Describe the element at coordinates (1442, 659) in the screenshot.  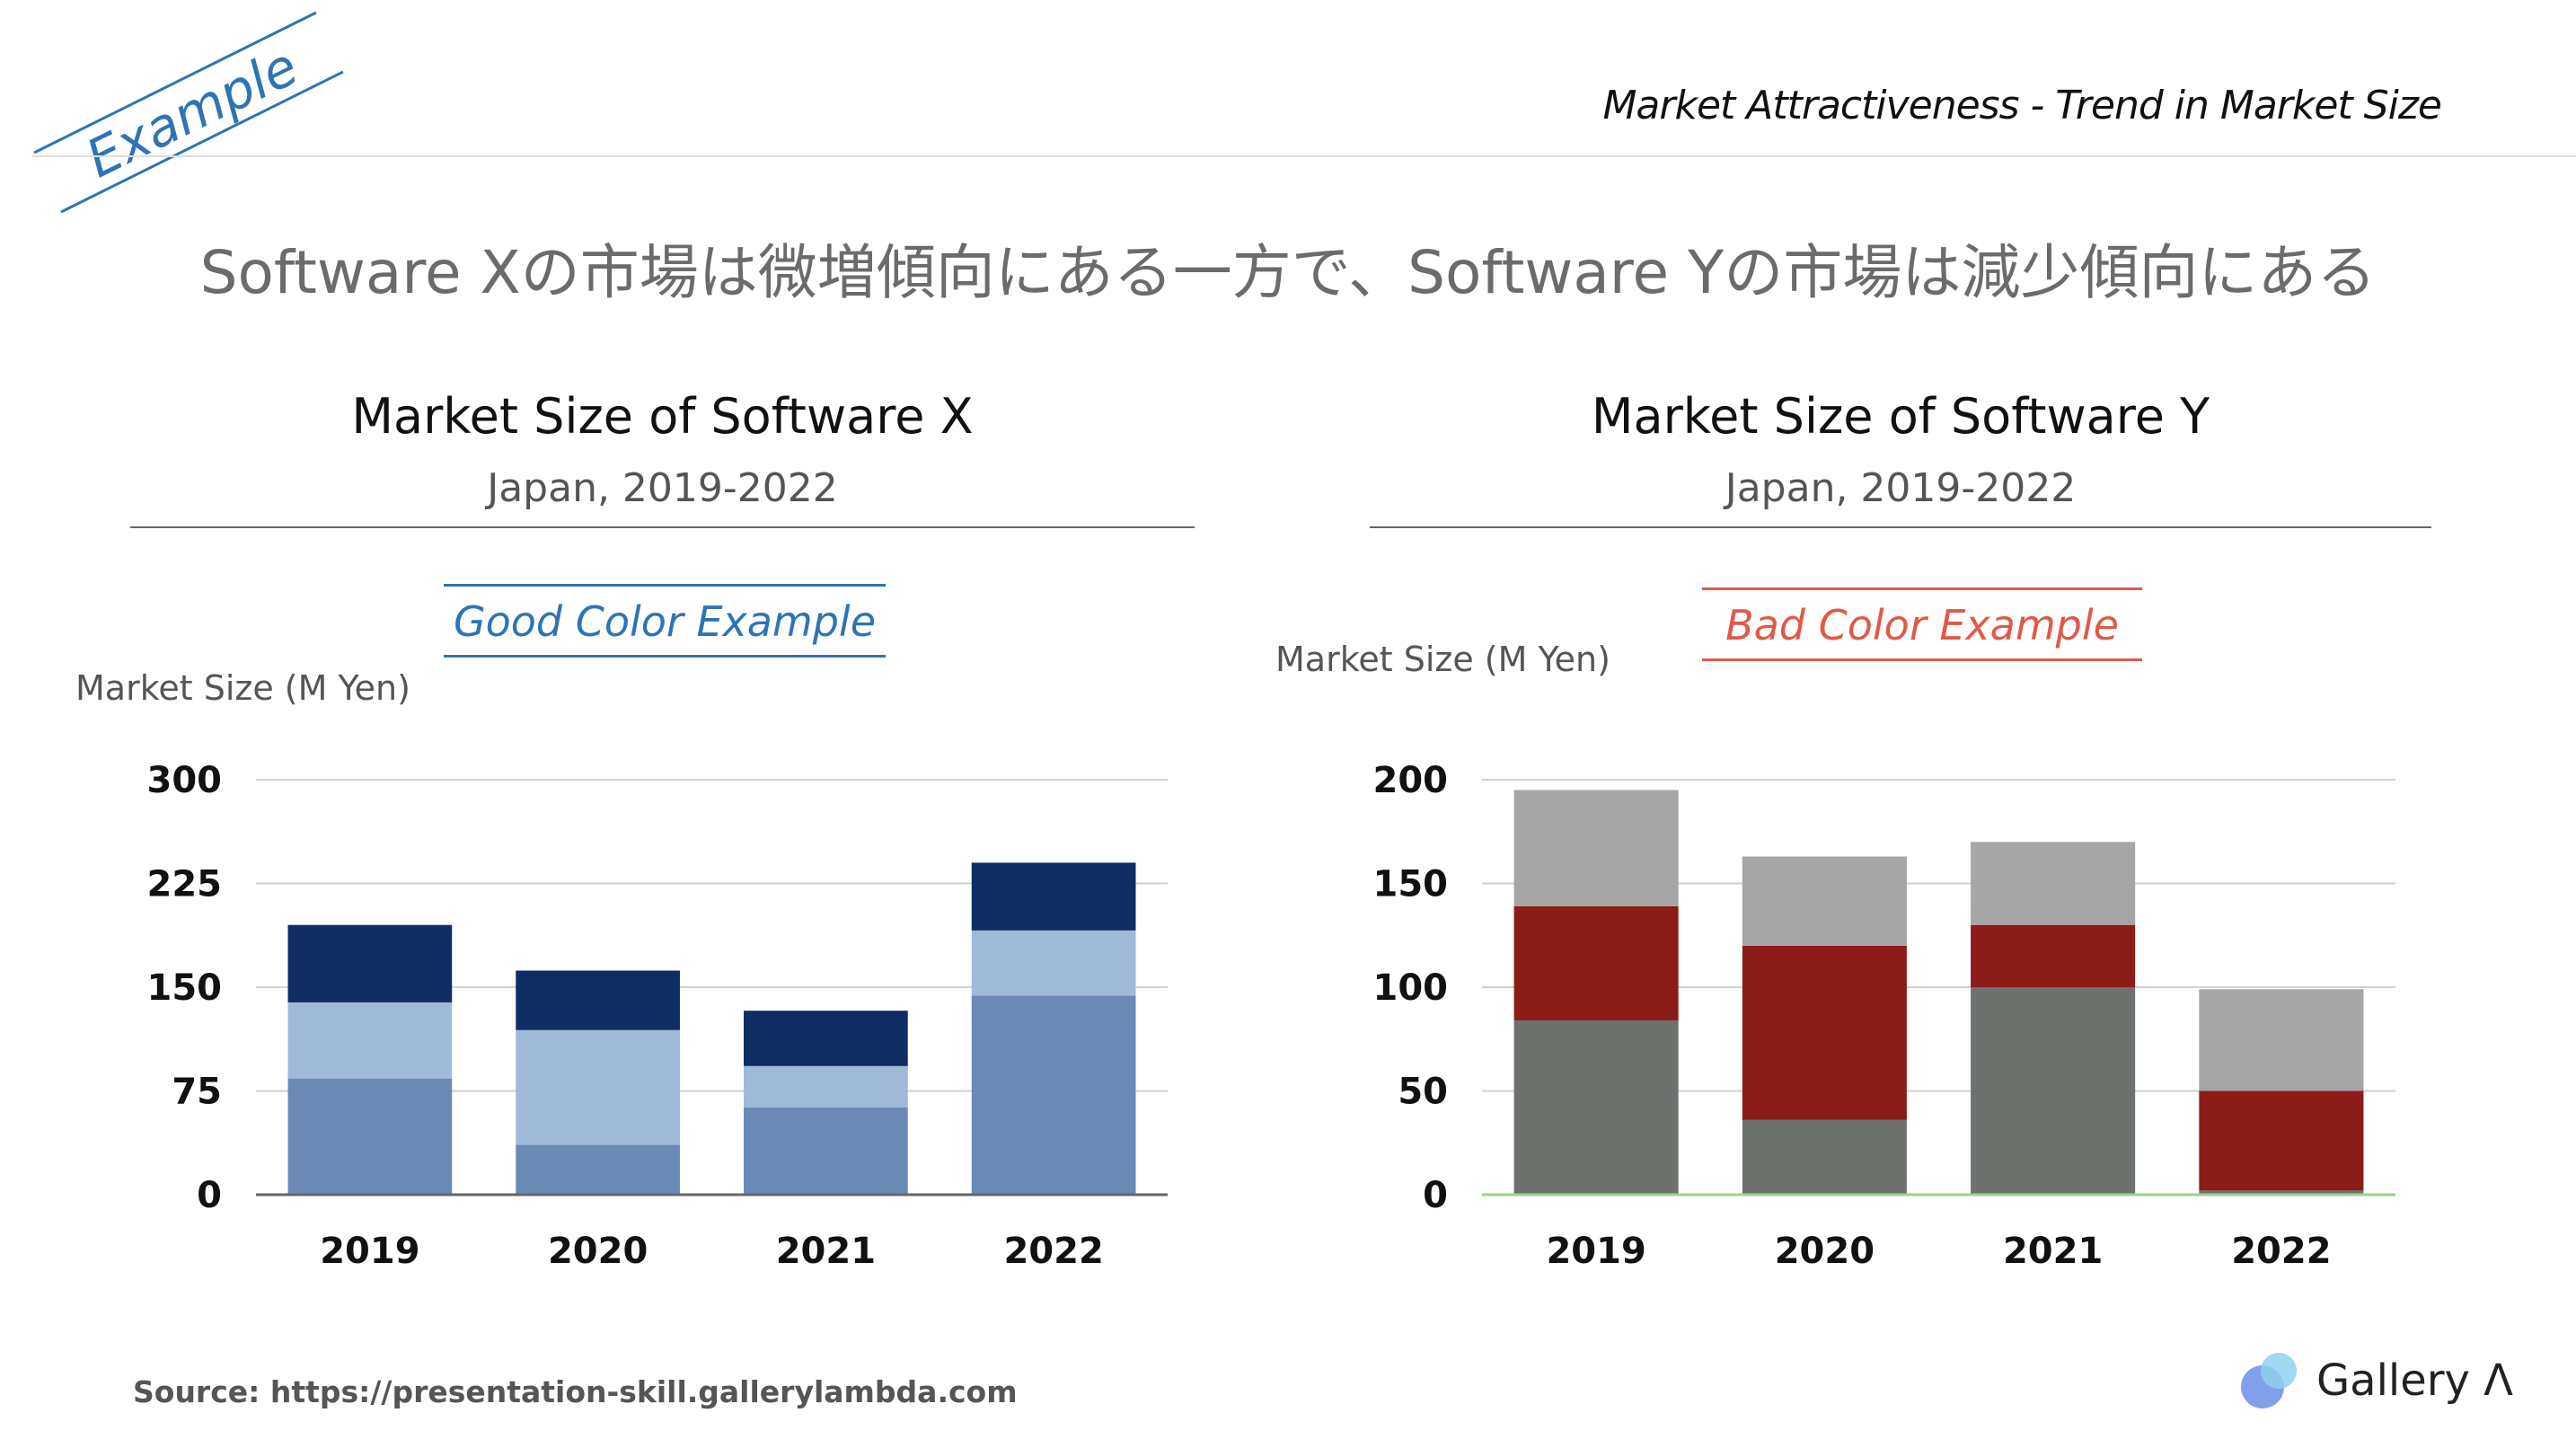
I see `right-axis-unit: Market Size (M Yen)` at that location.